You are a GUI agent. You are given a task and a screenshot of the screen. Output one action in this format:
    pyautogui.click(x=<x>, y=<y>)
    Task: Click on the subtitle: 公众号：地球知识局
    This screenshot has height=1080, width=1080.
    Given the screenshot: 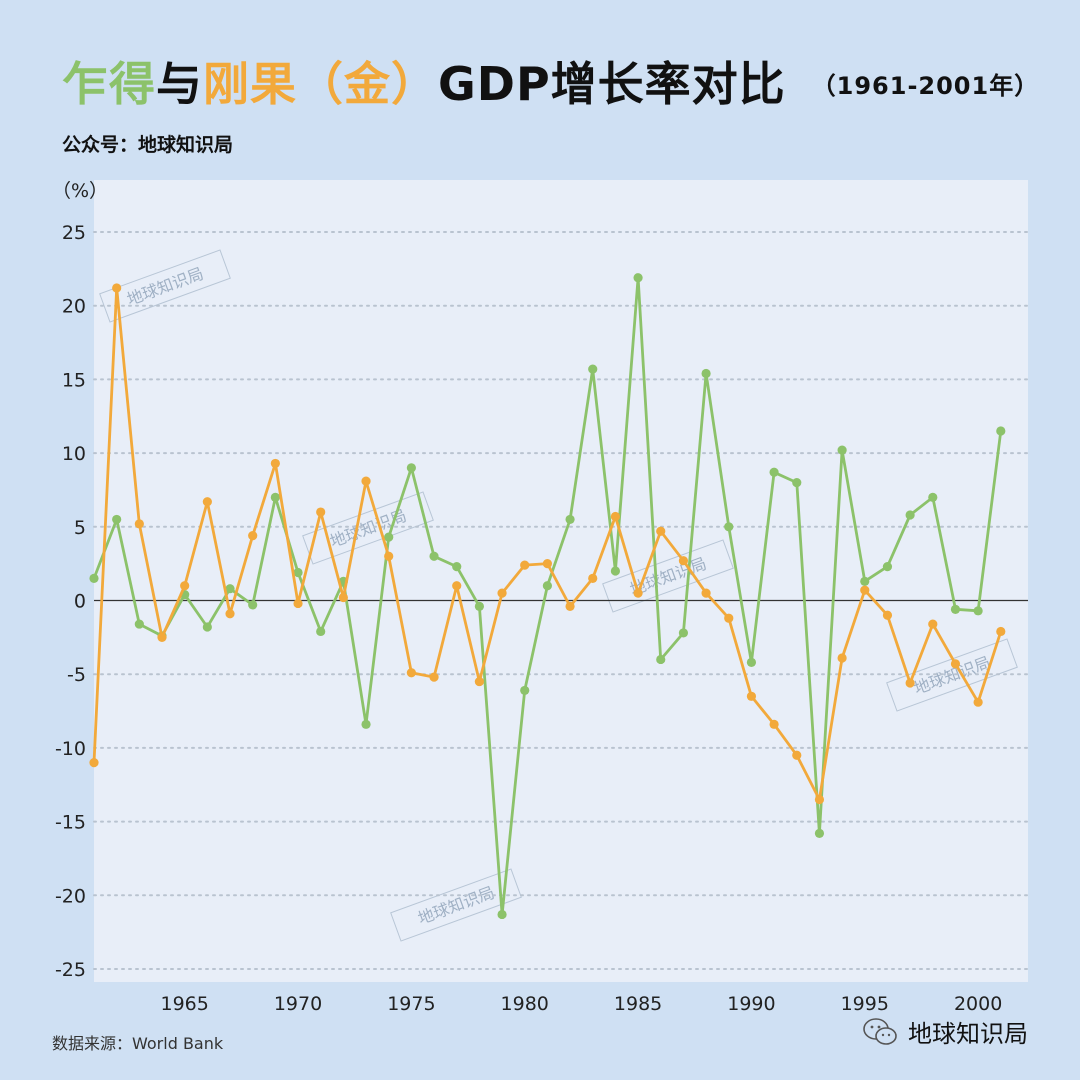 What is the action you would take?
    pyautogui.click(x=148, y=145)
    